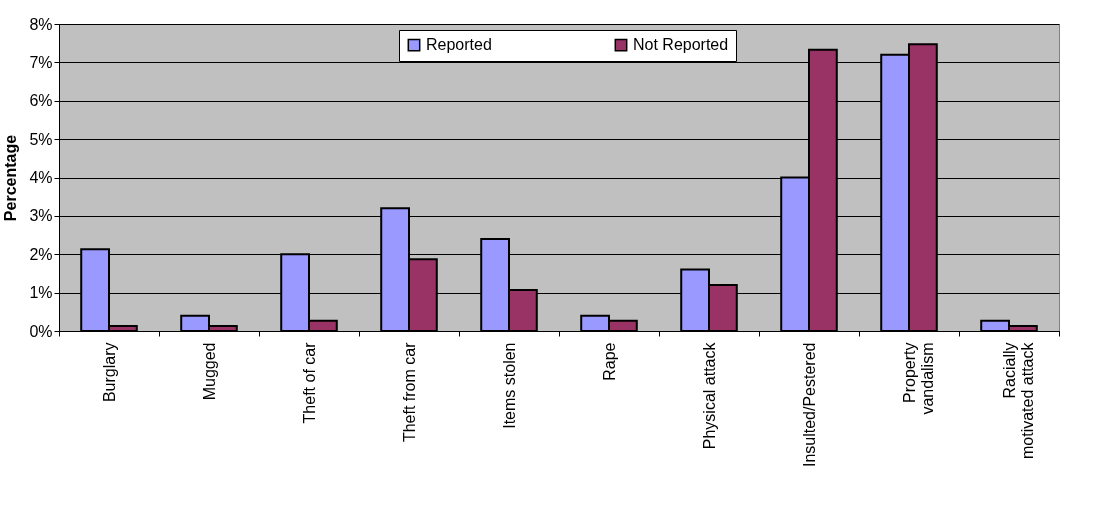 The image size is (1098, 512). What do you see at coordinates (309, 382) in the screenshot?
I see `x-tick-label: Theft of car` at bounding box center [309, 382].